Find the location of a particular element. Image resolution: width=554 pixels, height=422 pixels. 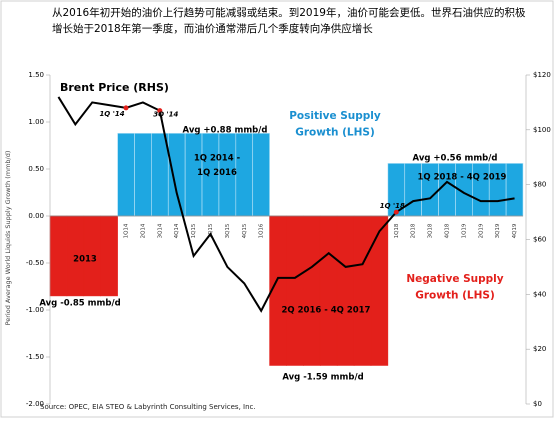

x-tick-label: 2Q15 is located at coordinates (211, 230).